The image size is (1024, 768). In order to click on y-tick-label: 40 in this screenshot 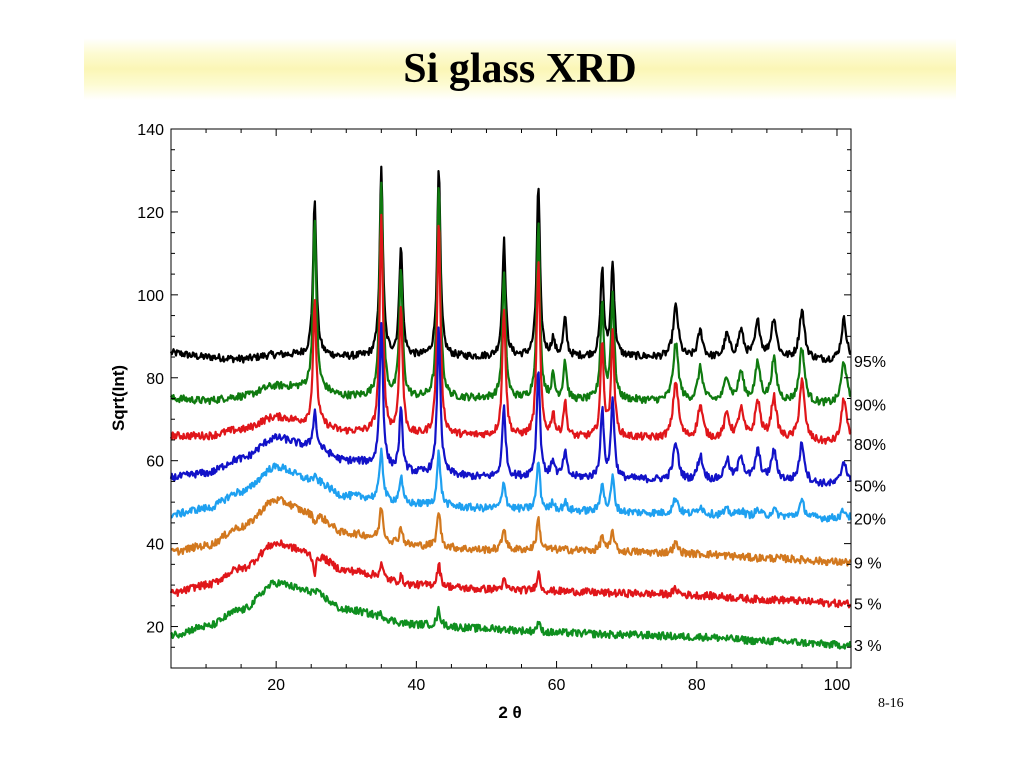, I will do `click(155, 545)`.